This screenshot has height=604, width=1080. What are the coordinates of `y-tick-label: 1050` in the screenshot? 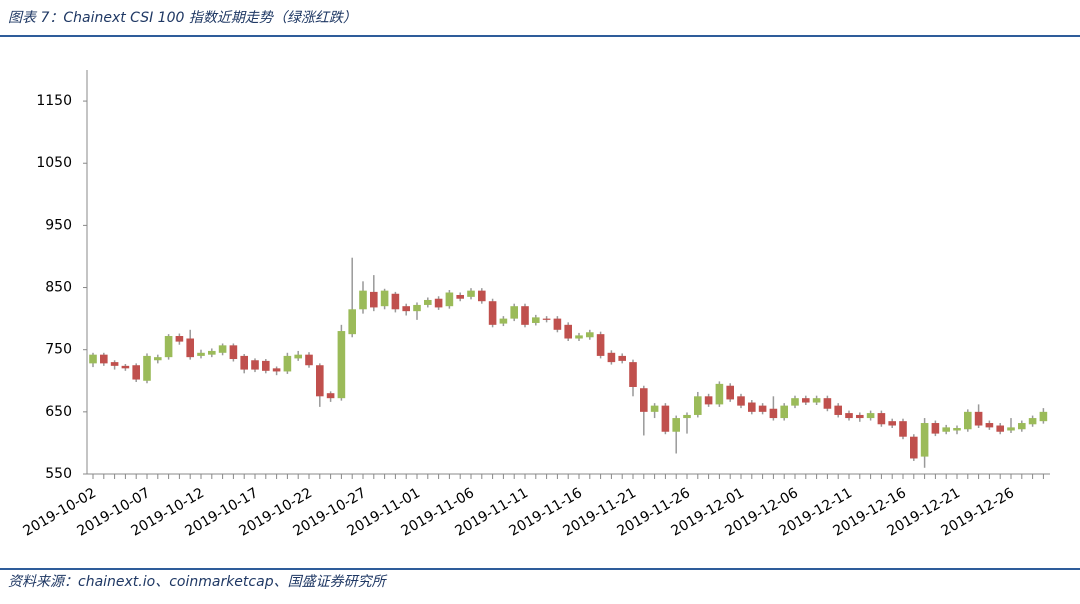 It's located at (54, 163).